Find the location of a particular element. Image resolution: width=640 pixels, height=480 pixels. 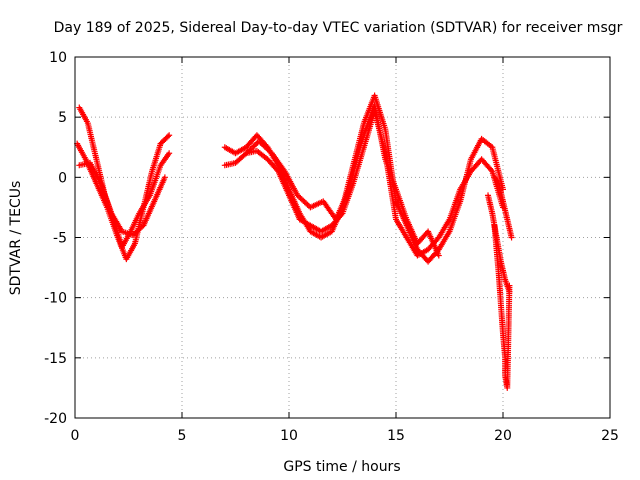

x-tick-label: 20 is located at coordinates (503, 436).